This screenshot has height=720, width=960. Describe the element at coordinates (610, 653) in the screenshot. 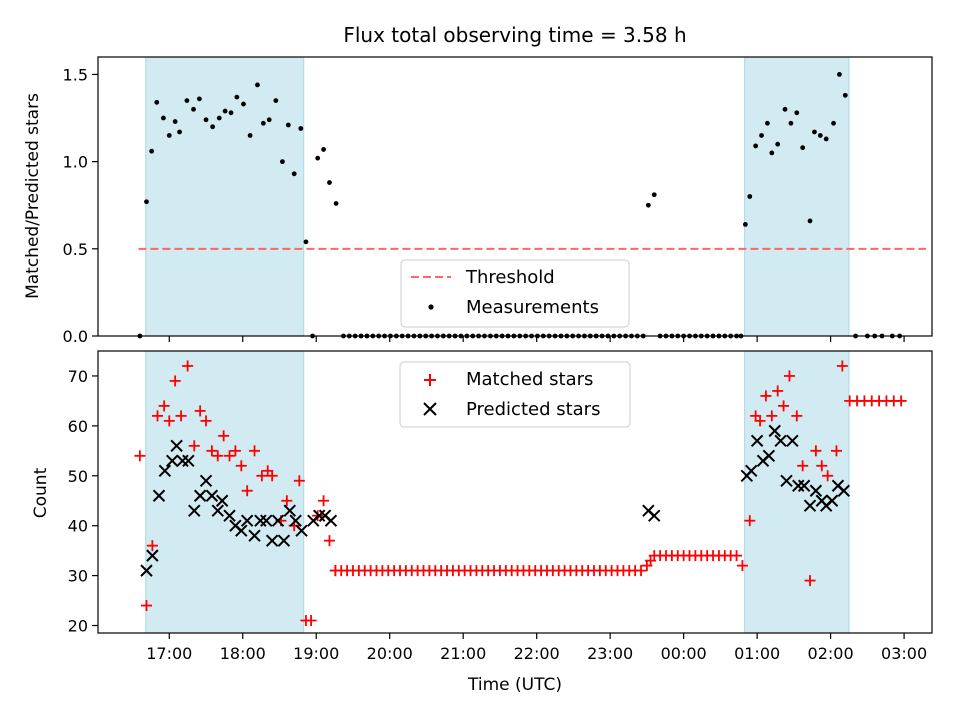

I see `x-tick-label: 23:00` at that location.